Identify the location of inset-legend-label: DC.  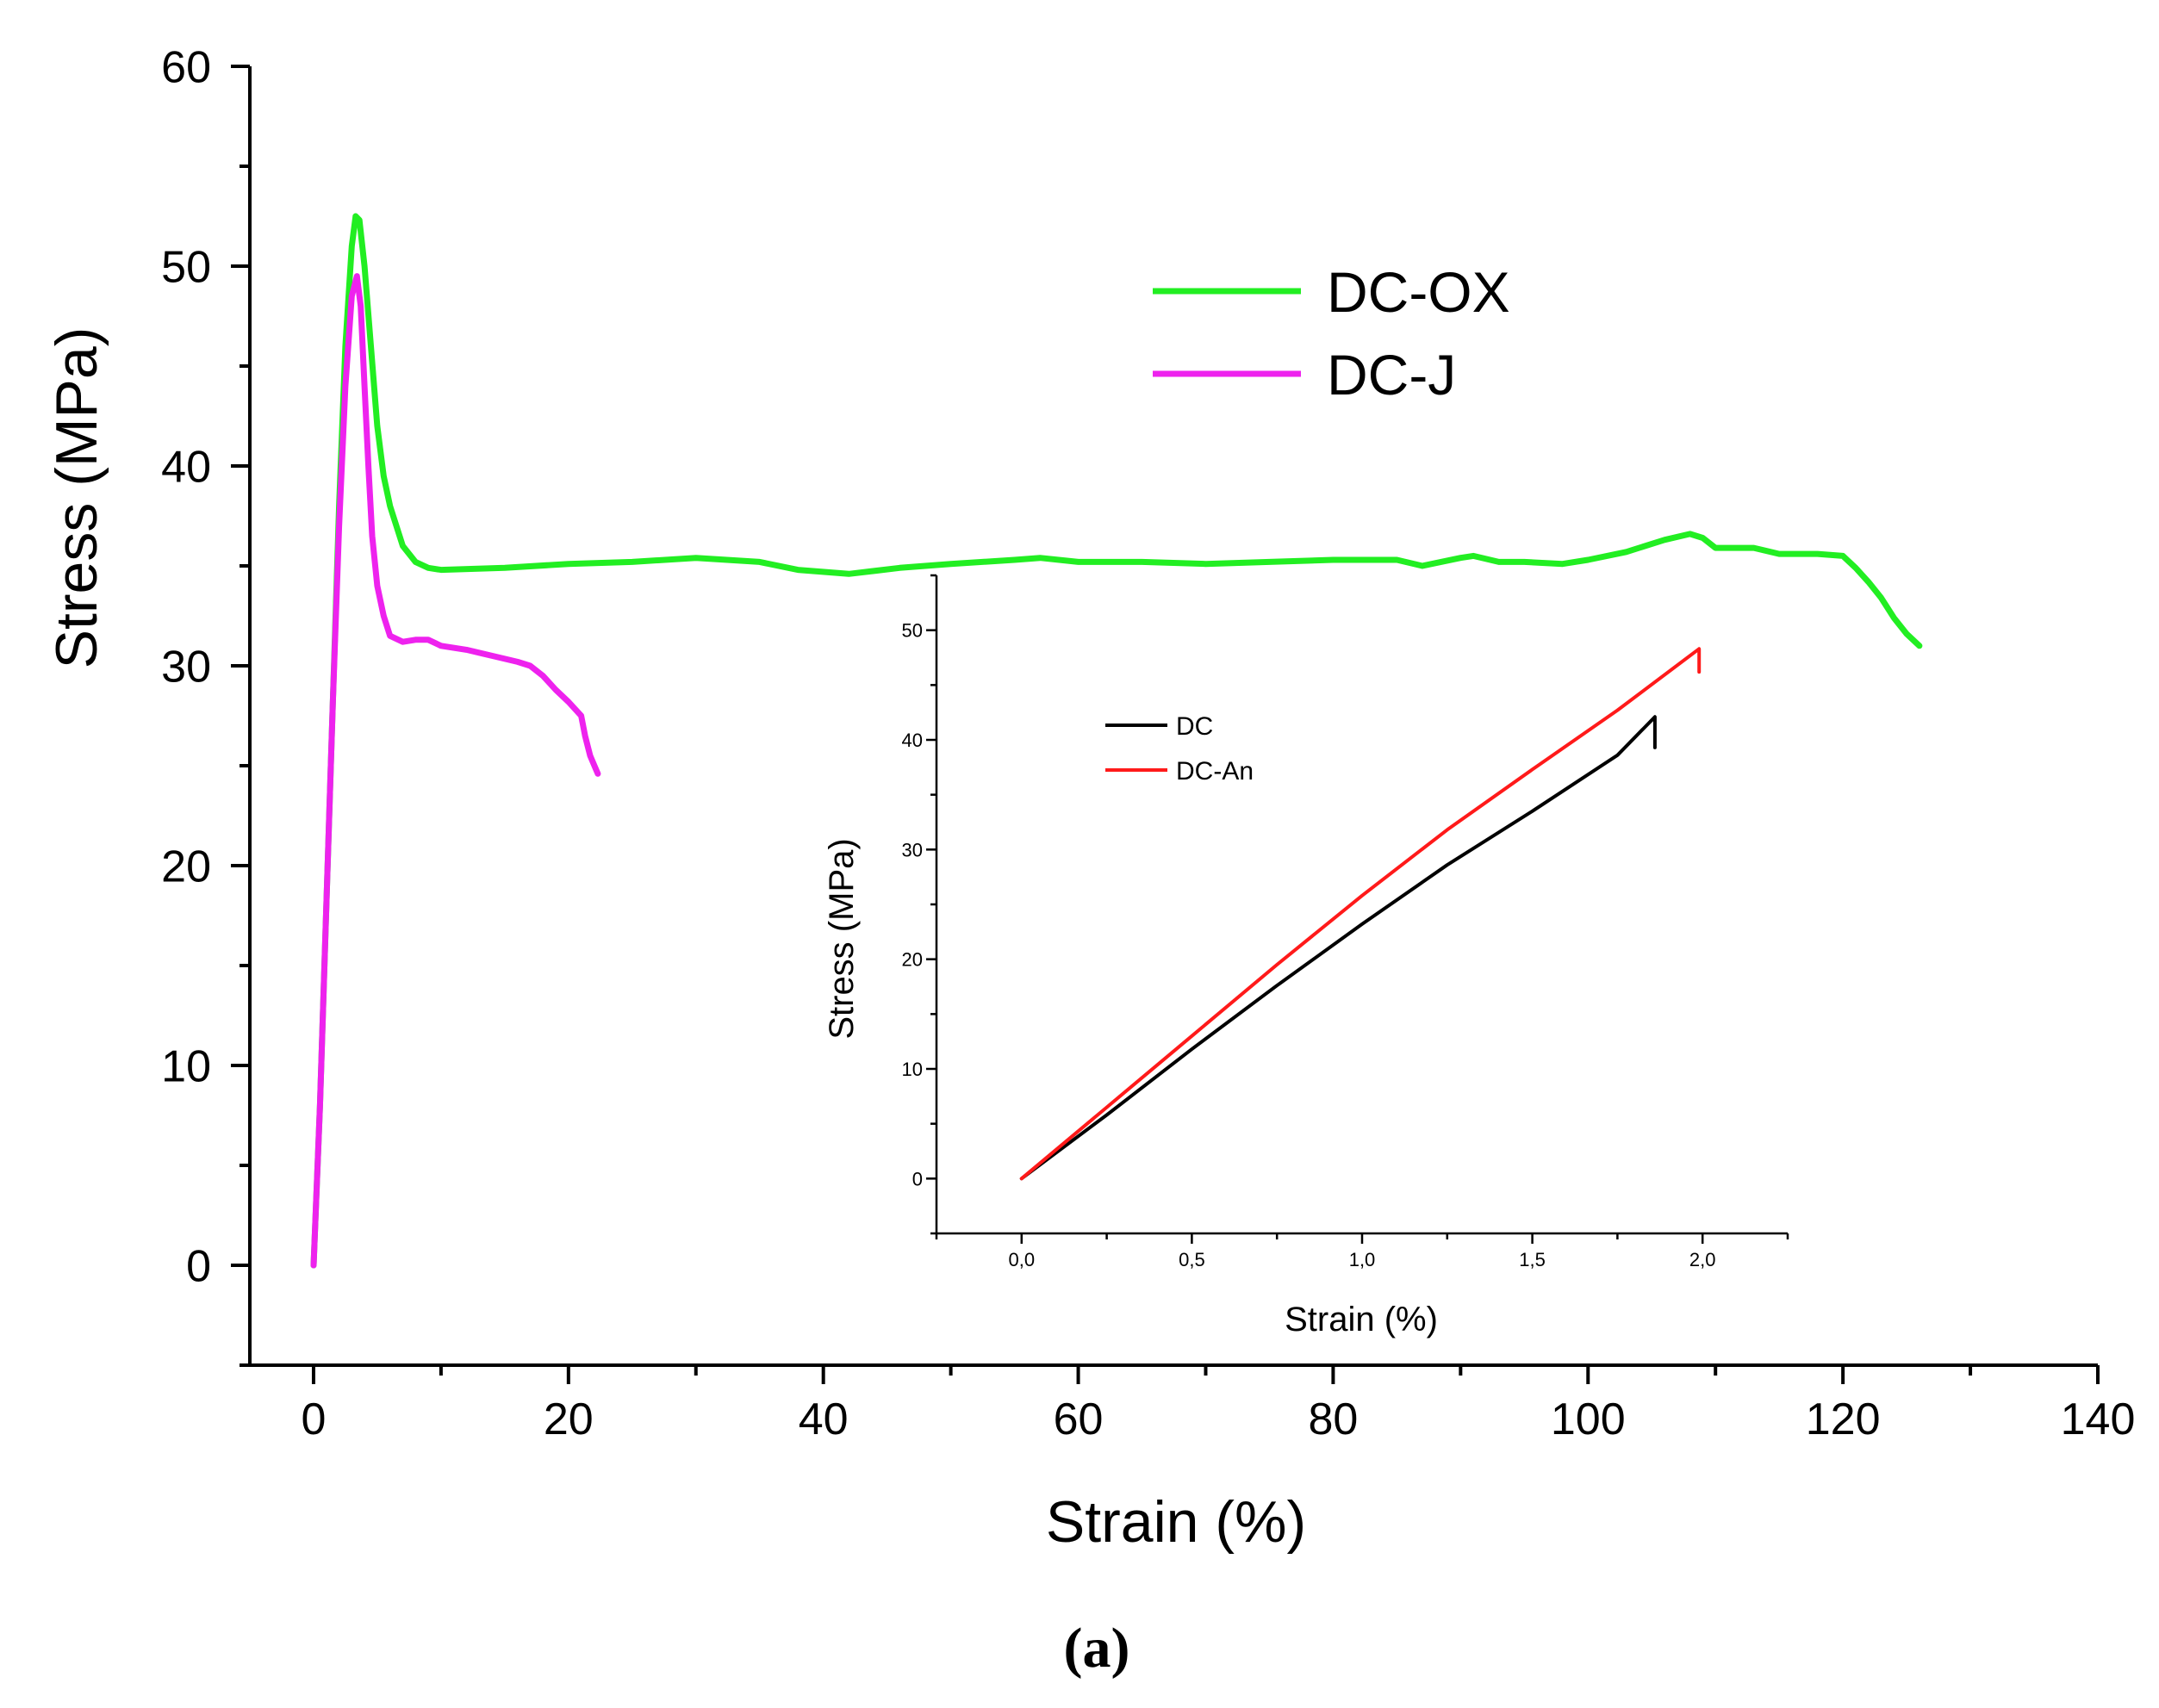
(1194, 726).